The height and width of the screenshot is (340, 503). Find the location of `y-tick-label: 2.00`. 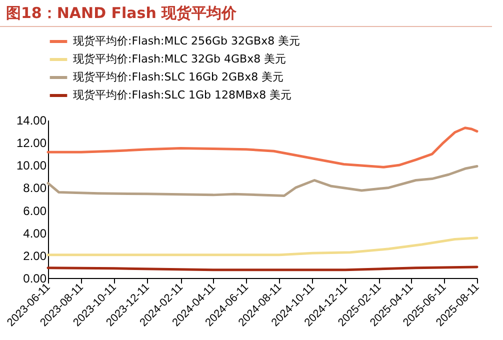

y-tick-label: 2.00 is located at coordinates (35, 255).